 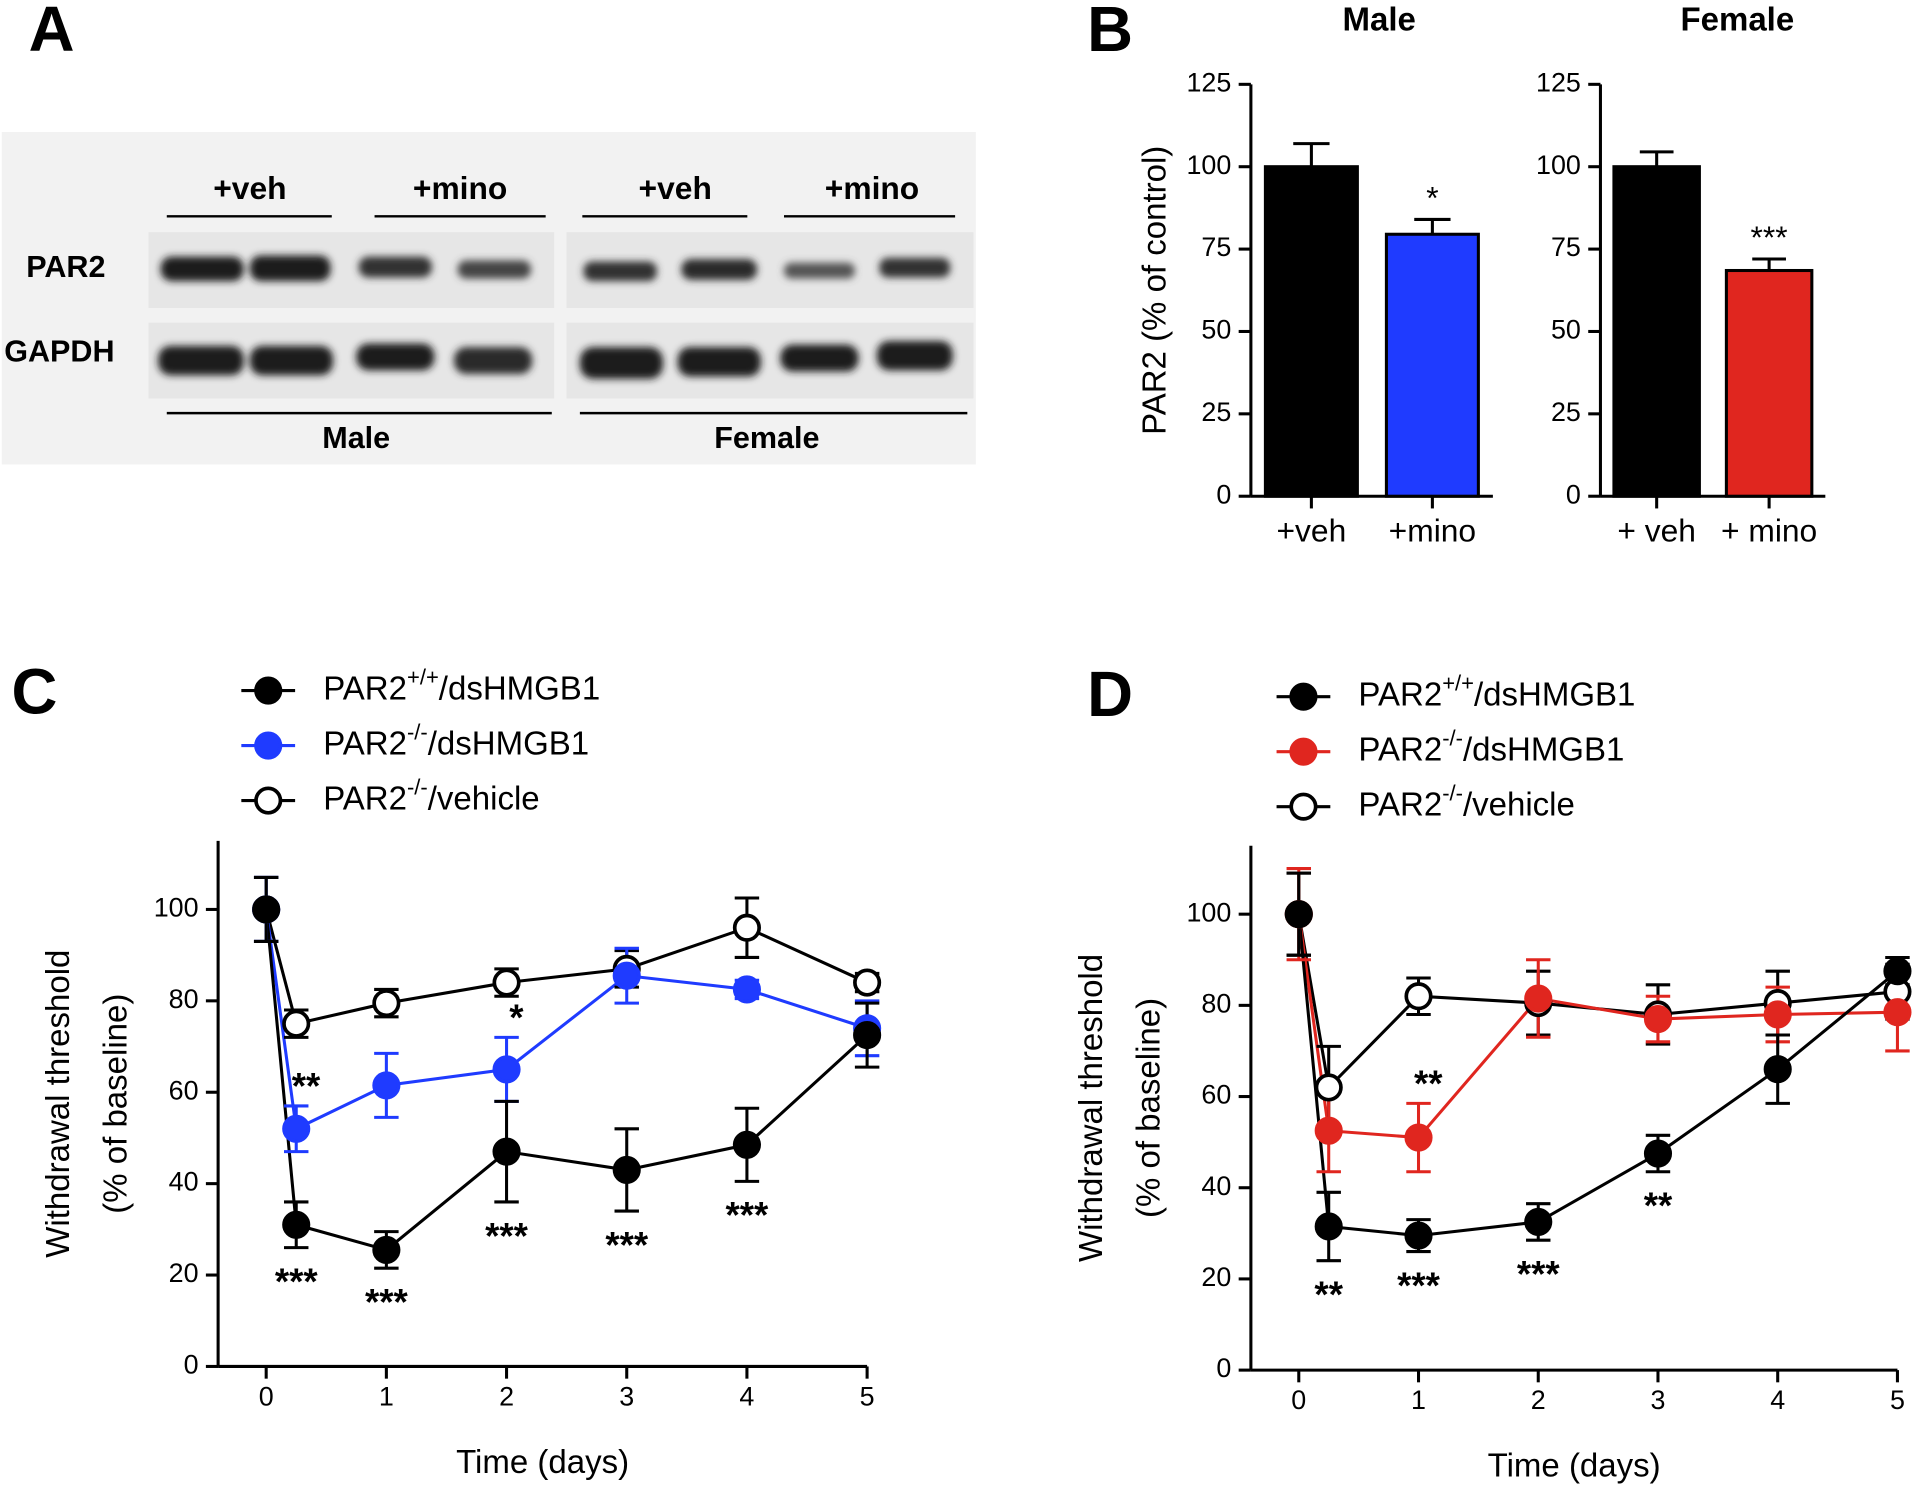 I want to click on x-tick-label: 1, so click(x=1418, y=1400).